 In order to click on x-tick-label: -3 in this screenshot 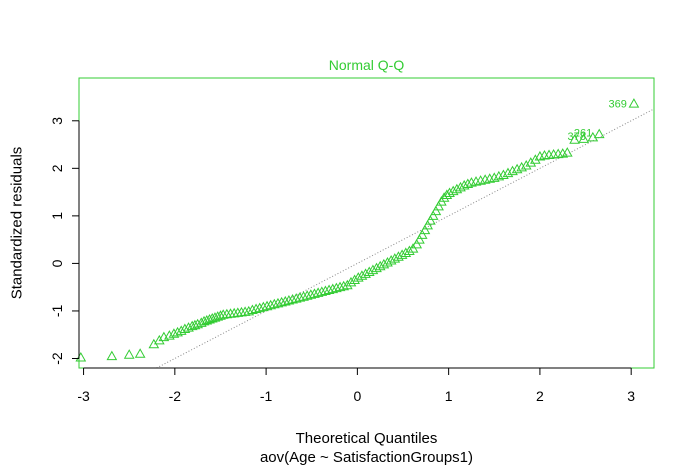, I will do `click(83, 396)`.